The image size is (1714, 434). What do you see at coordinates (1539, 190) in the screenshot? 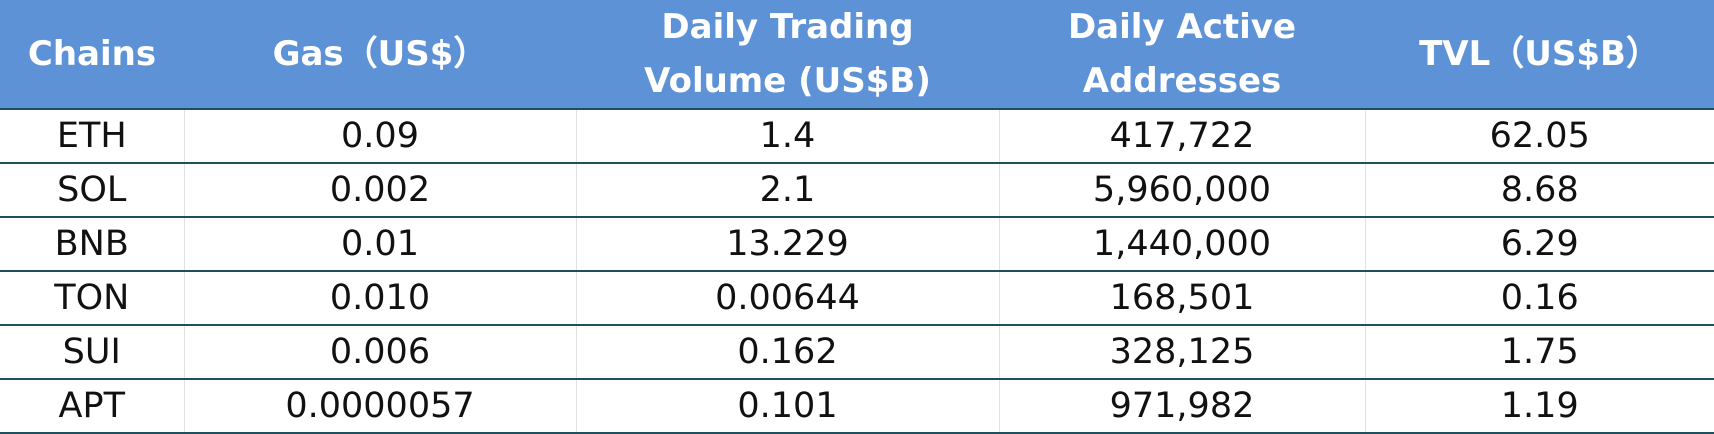
I see `table-cell: 8.68` at bounding box center [1539, 190].